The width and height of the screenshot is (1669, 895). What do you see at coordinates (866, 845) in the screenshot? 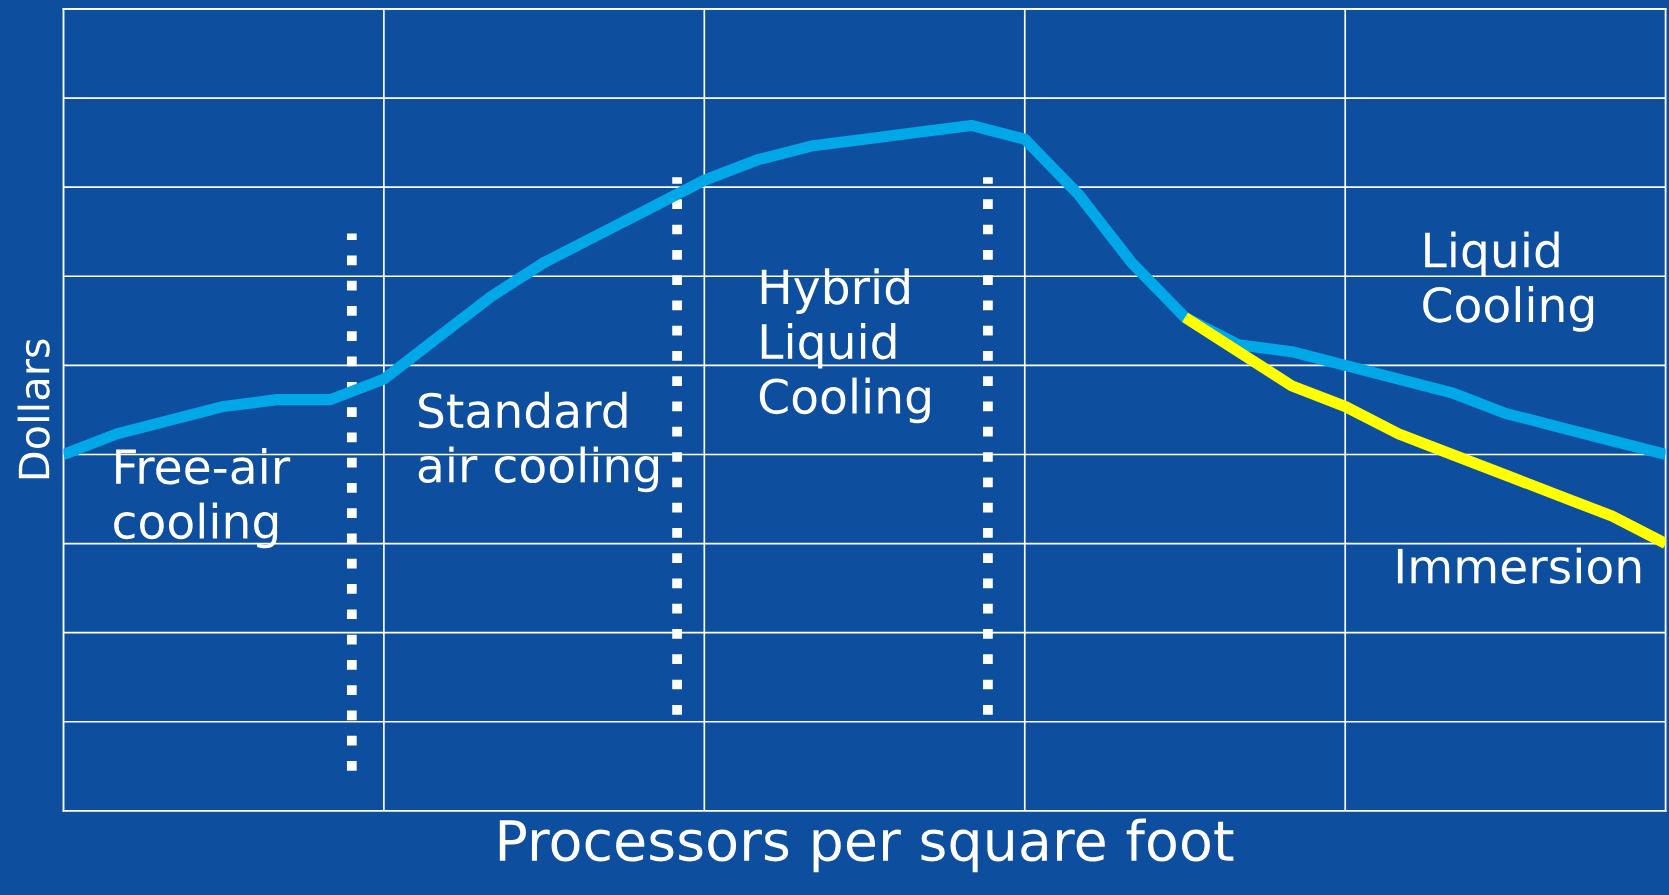
I see `x-axis-title: Processors per square foot` at bounding box center [866, 845].